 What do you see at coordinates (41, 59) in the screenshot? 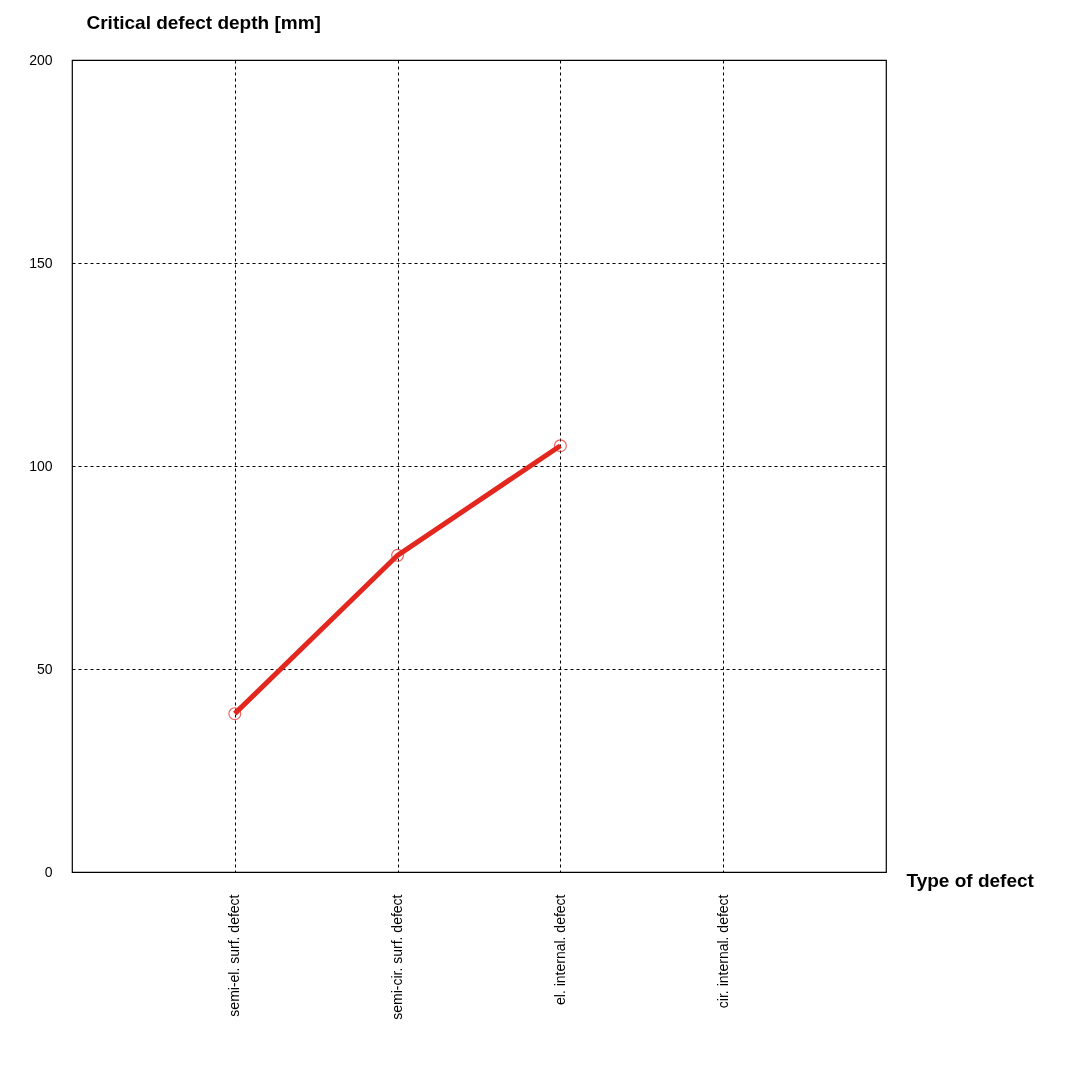
I see `y-tick-label: 200` at bounding box center [41, 59].